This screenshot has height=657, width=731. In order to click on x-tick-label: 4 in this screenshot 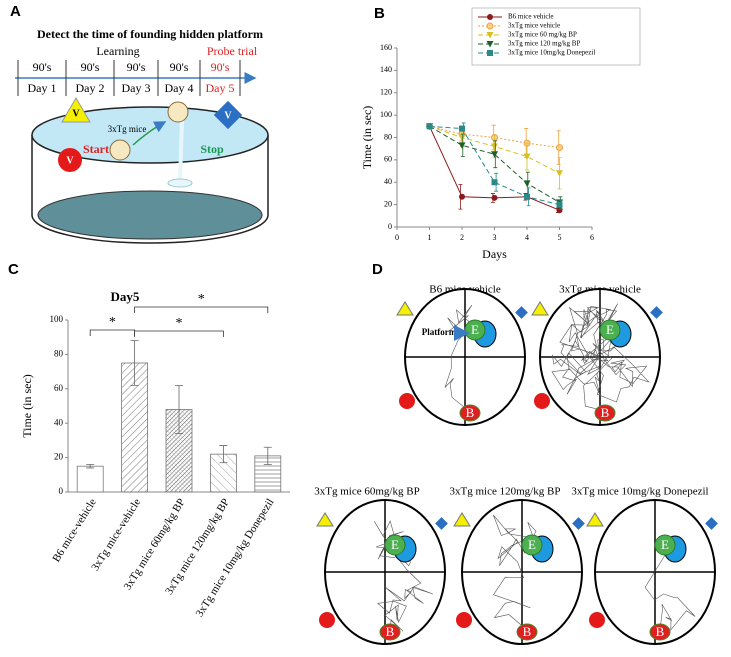, I will do `click(527, 237)`.